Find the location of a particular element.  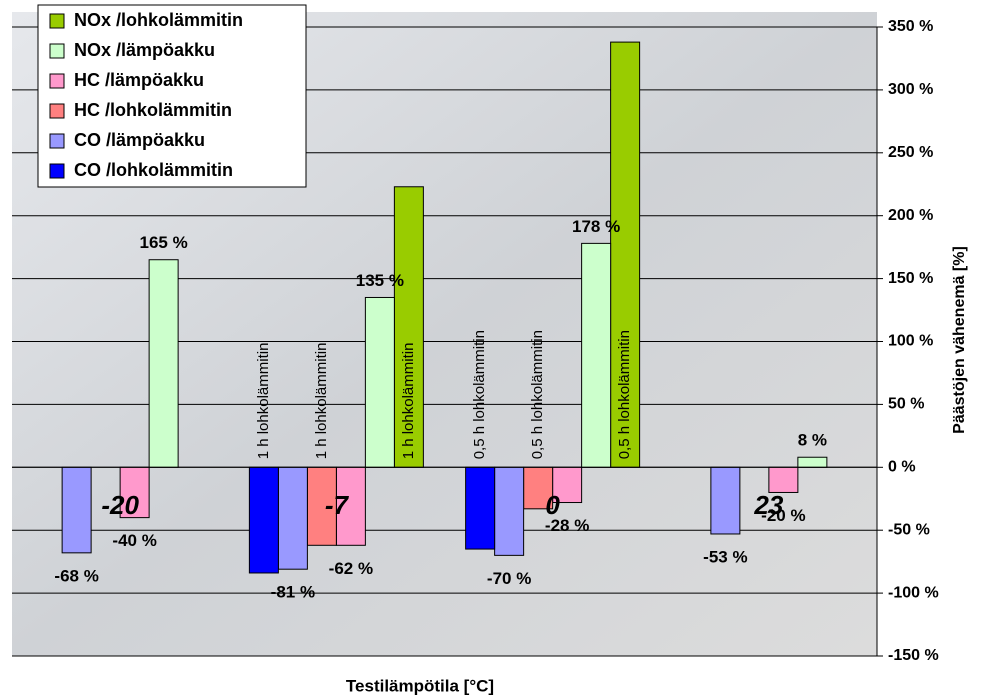

data-label: 8 % is located at coordinates (812, 440).